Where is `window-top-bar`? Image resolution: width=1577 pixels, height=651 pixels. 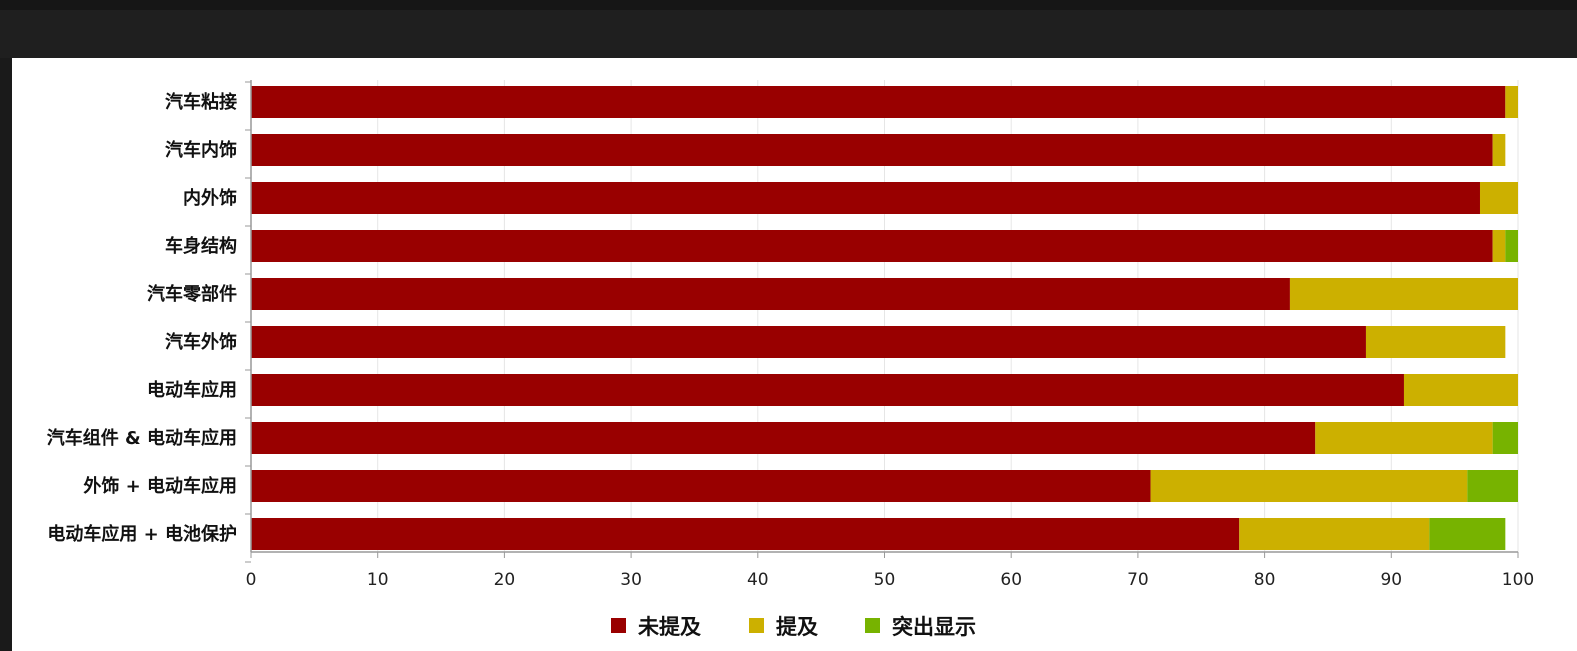 window-top-bar is located at coordinates (788, 29).